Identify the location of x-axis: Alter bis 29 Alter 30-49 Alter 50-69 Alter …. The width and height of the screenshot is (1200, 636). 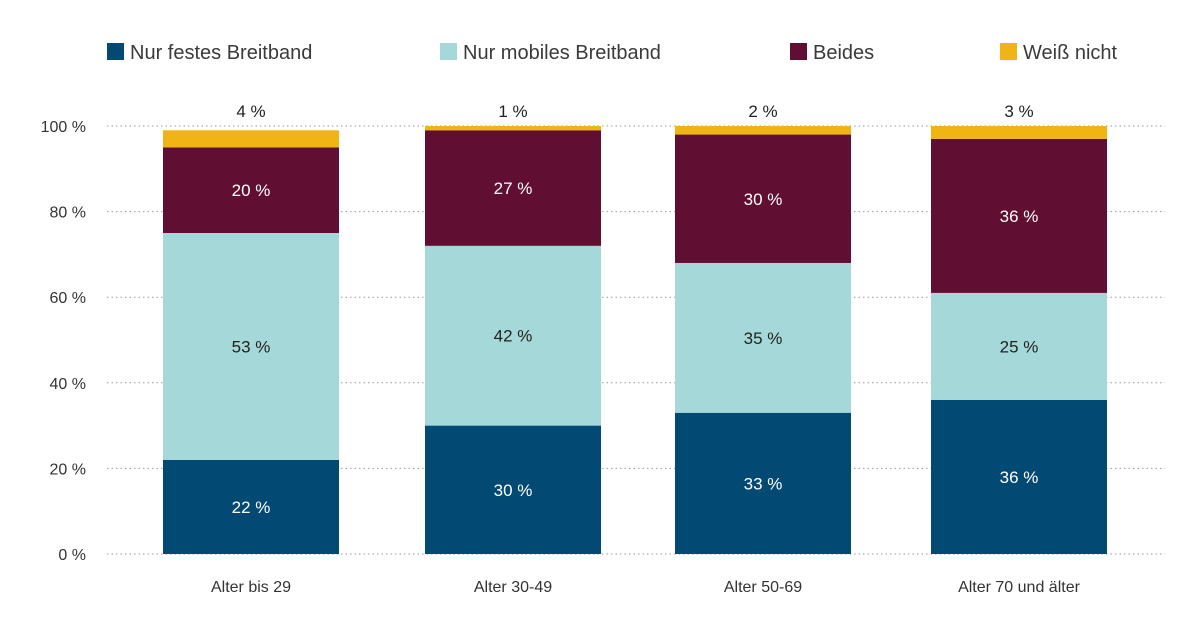
(646, 587).